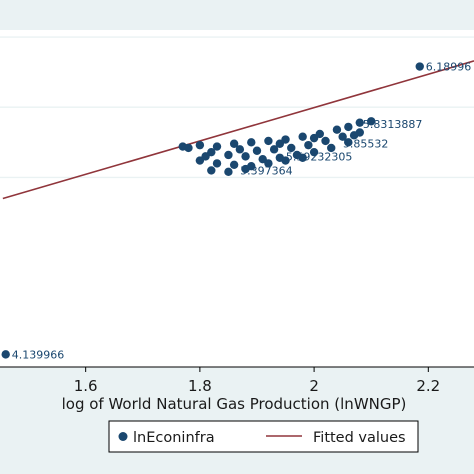 The image size is (474, 474). Describe the element at coordinates (366, 144) in the screenshot. I see `data-point-label: 5.85532` at that location.